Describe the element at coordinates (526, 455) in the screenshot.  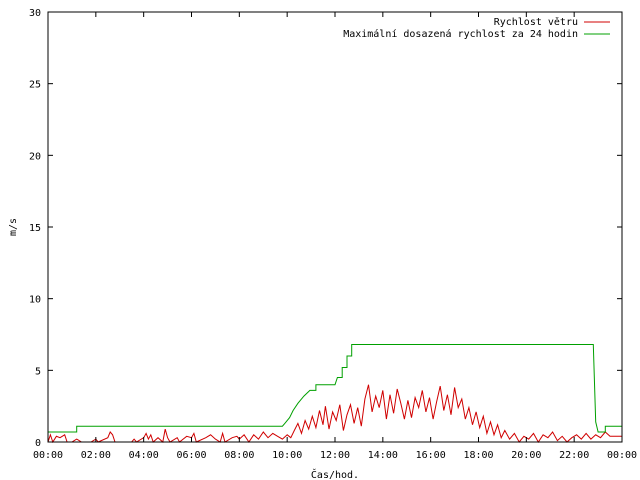
I see `x-tick-label: 20:00` at that location.